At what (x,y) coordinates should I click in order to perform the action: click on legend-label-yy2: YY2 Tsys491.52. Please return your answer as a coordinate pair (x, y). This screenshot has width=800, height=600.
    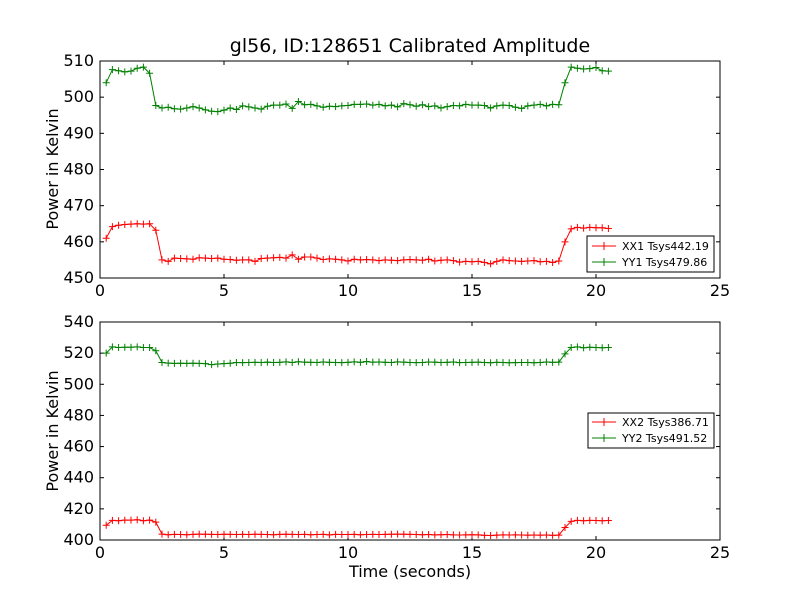
    Looking at the image, I should click on (664, 438).